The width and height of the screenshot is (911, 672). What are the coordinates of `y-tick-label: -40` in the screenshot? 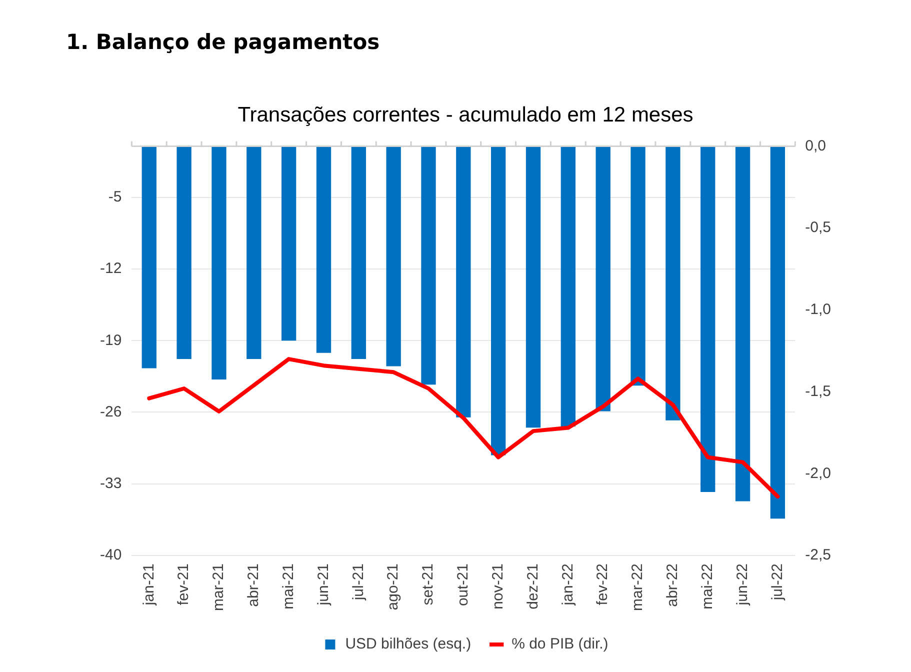 It's located at (111, 555).